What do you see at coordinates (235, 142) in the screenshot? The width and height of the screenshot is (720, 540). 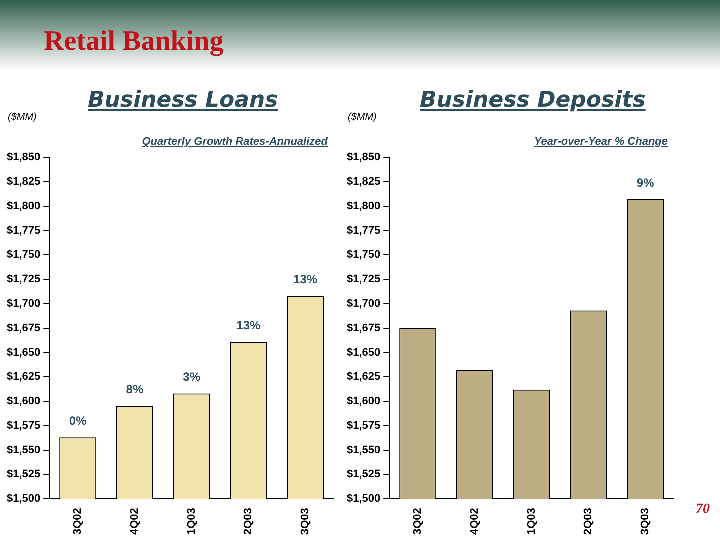 I see `chart-subtitle: Quarterly Growth Rates-Annualized` at bounding box center [235, 142].